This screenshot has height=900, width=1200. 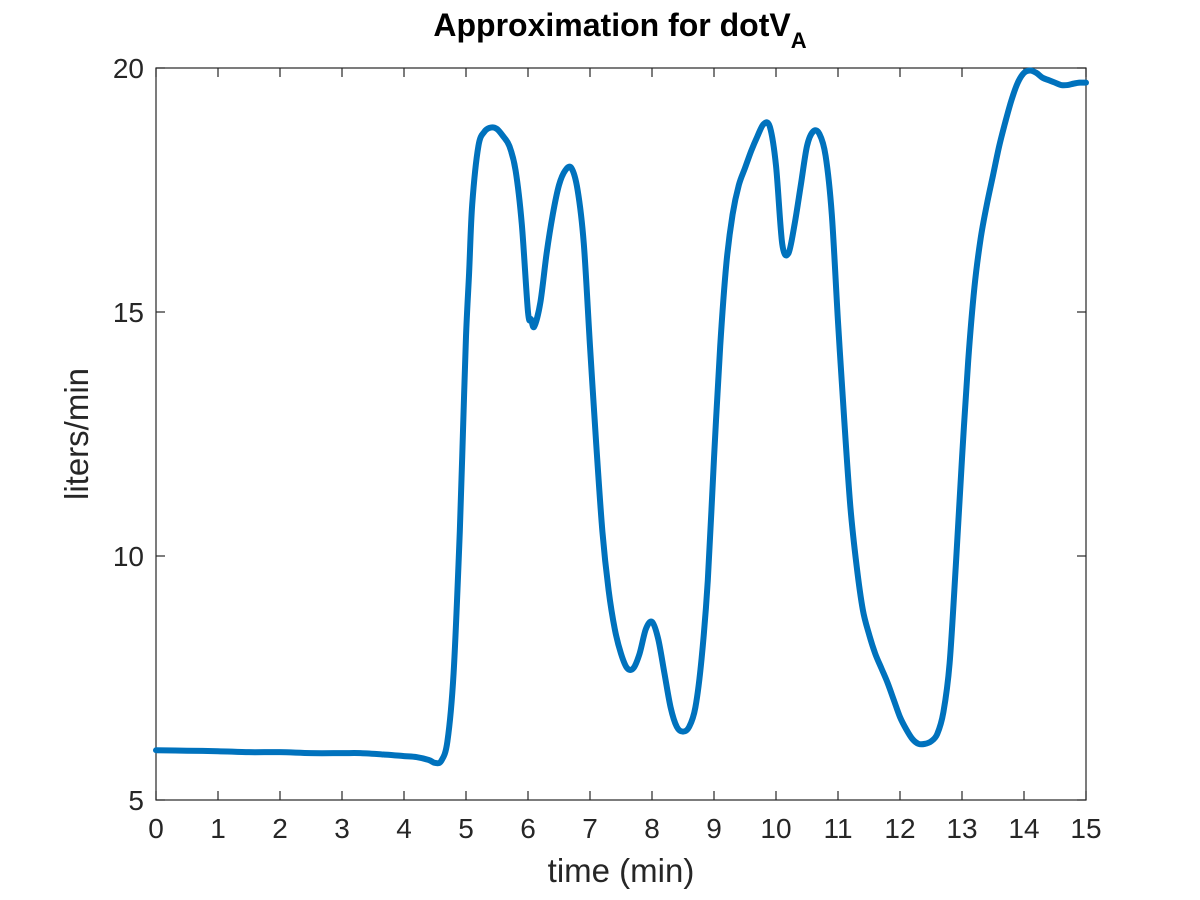 I want to click on y-axis-label: liters/min, so click(x=76, y=434).